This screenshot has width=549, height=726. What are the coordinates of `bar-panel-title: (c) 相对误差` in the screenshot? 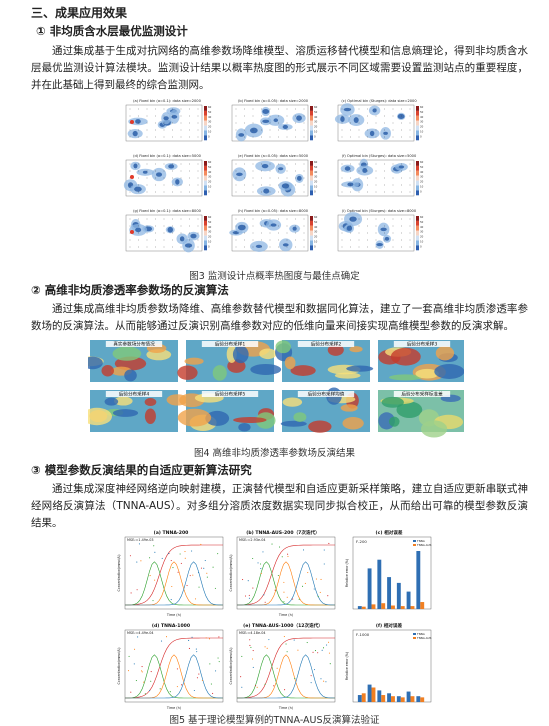 It's located at (389, 533).